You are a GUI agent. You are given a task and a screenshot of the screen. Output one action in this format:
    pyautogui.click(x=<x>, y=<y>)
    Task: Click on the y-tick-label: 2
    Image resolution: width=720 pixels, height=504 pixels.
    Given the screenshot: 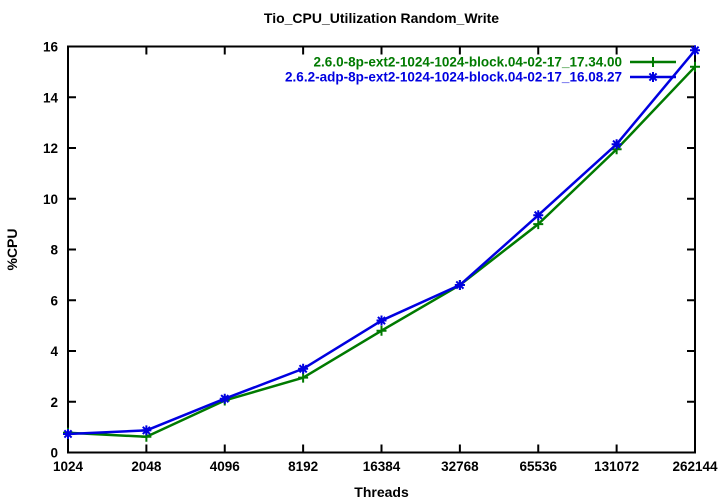 What is the action you would take?
    pyautogui.click(x=54, y=402)
    